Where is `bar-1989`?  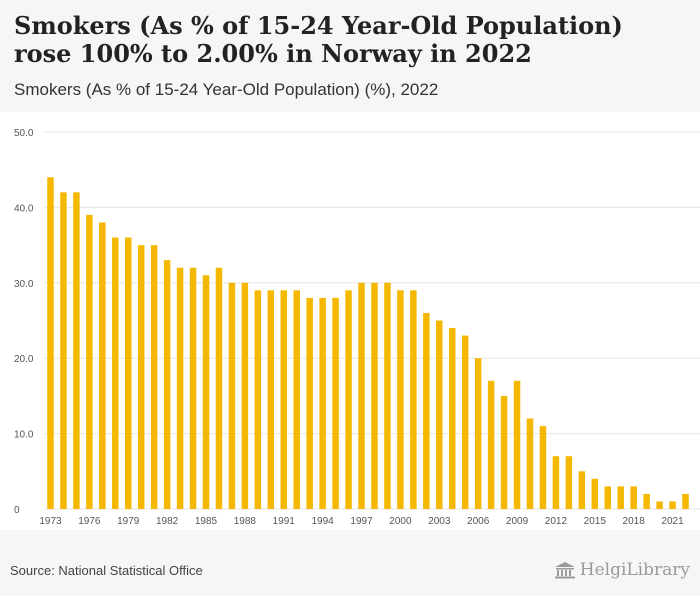
bar-1989 is located at coordinates (258, 399).